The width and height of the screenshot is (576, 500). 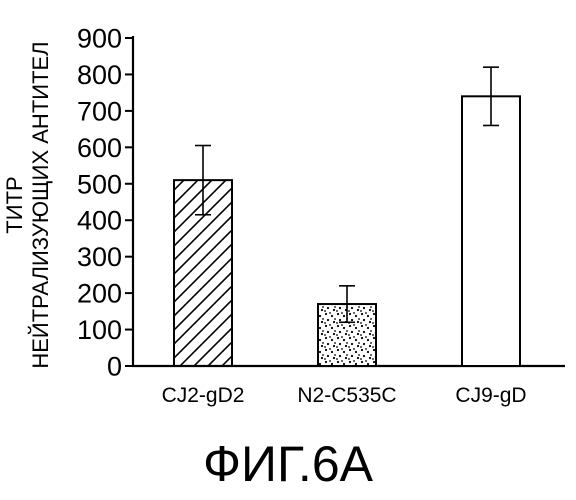 What do you see at coordinates (490, 395) in the screenshot?
I see `x-tick-label: CJ9-gD` at bounding box center [490, 395].